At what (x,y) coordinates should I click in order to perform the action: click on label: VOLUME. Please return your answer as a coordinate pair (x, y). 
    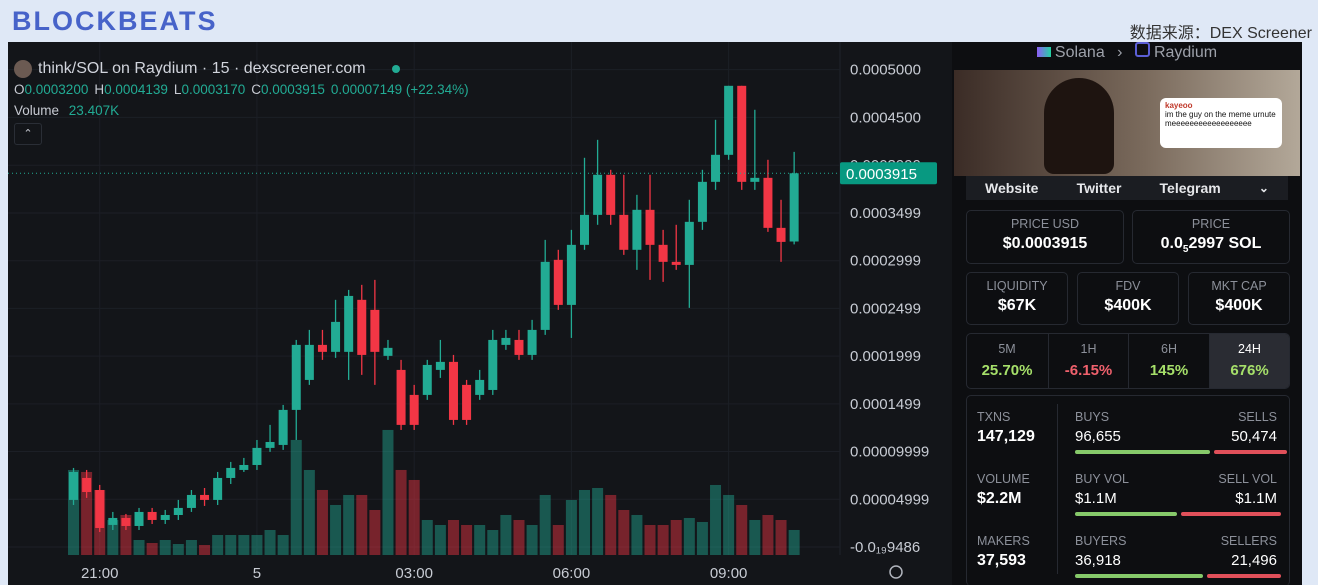
    Looking at the image, I should click on (1003, 479).